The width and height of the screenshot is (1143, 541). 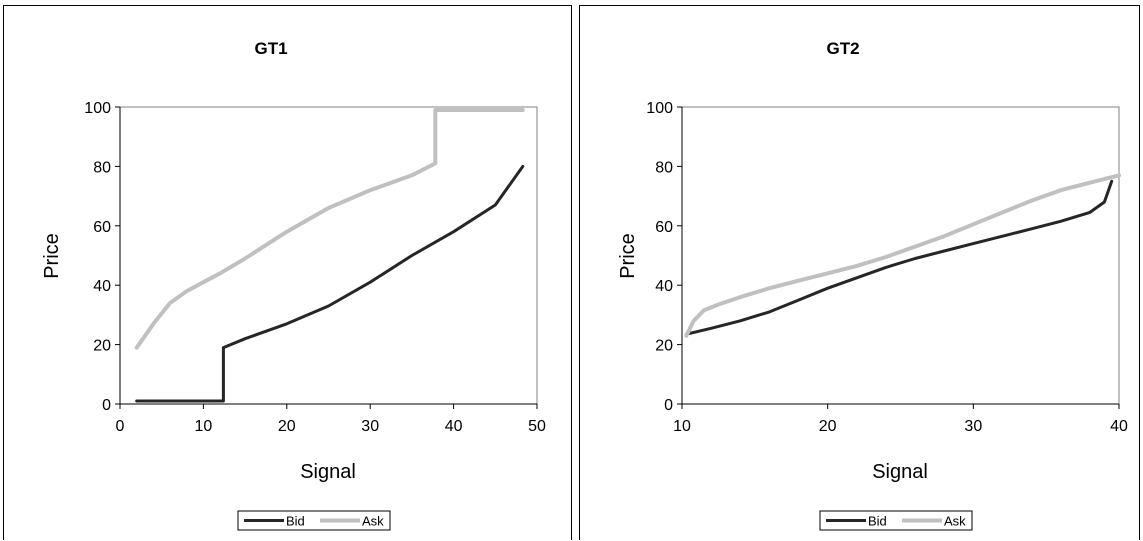 What do you see at coordinates (120, 426) in the screenshot?
I see `x-tick-label: 0` at bounding box center [120, 426].